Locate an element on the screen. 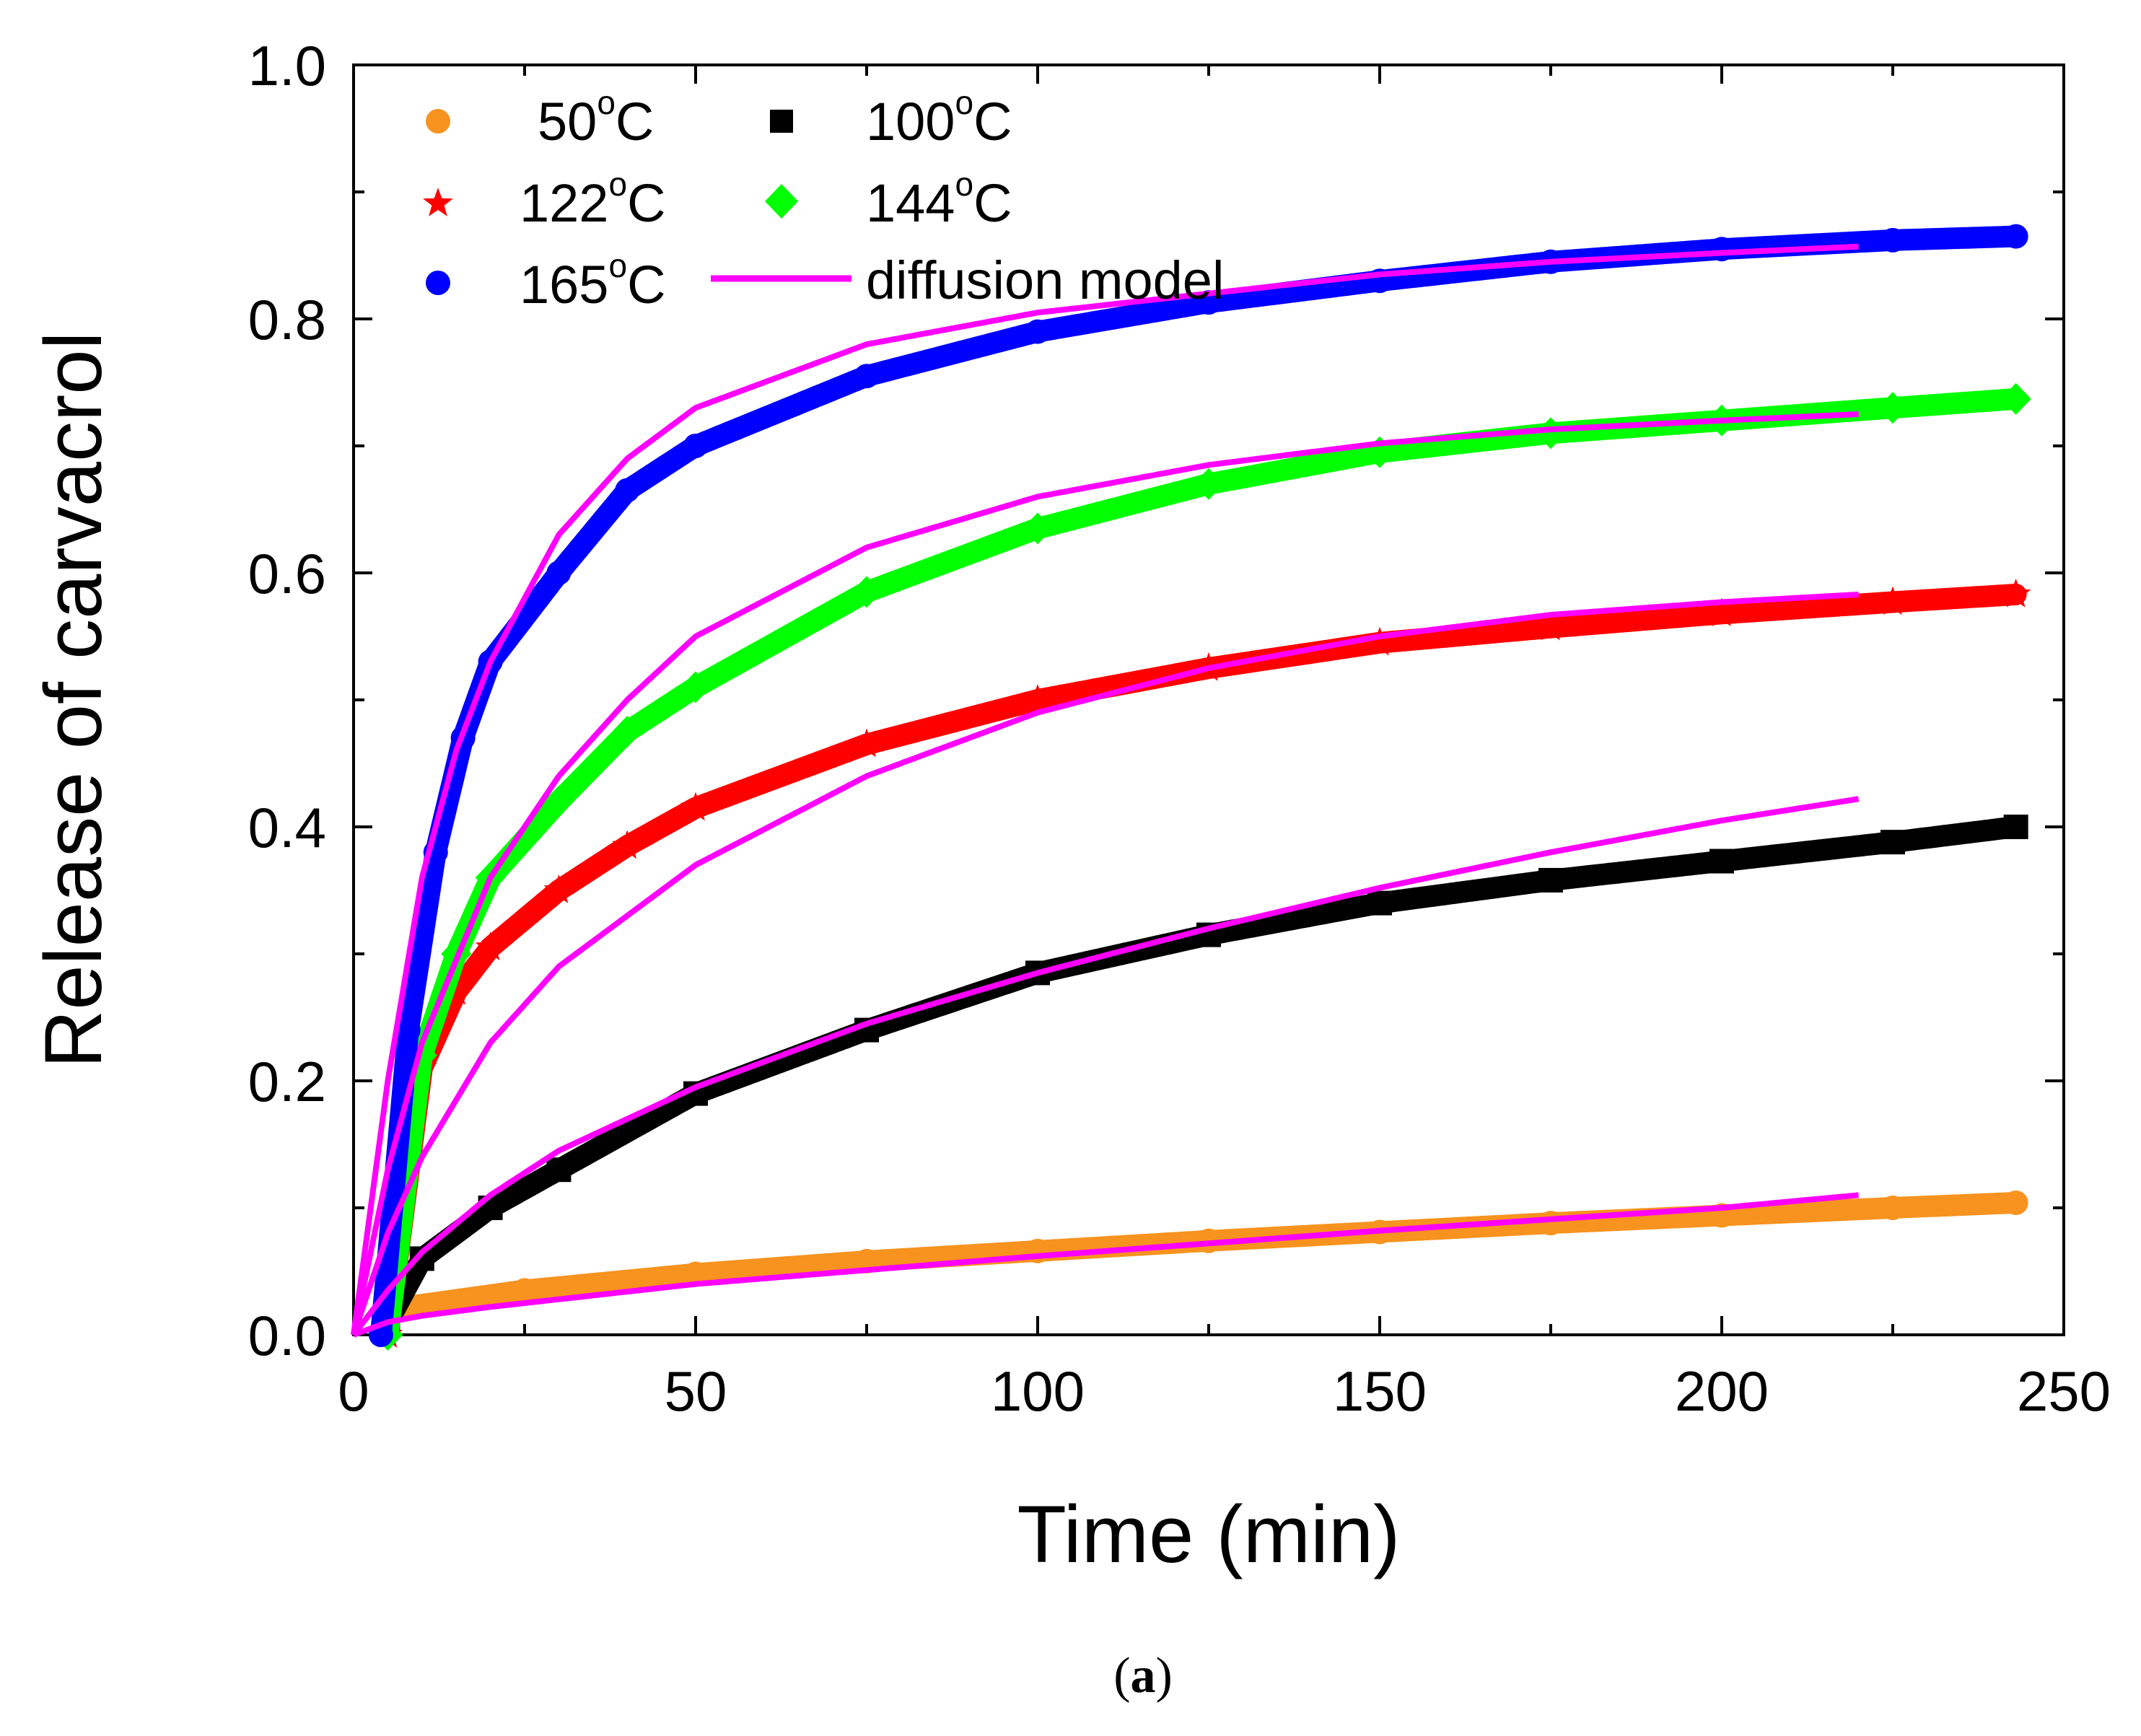 The image size is (2141, 1736). x-tick-label: 150 is located at coordinates (1380, 1391).